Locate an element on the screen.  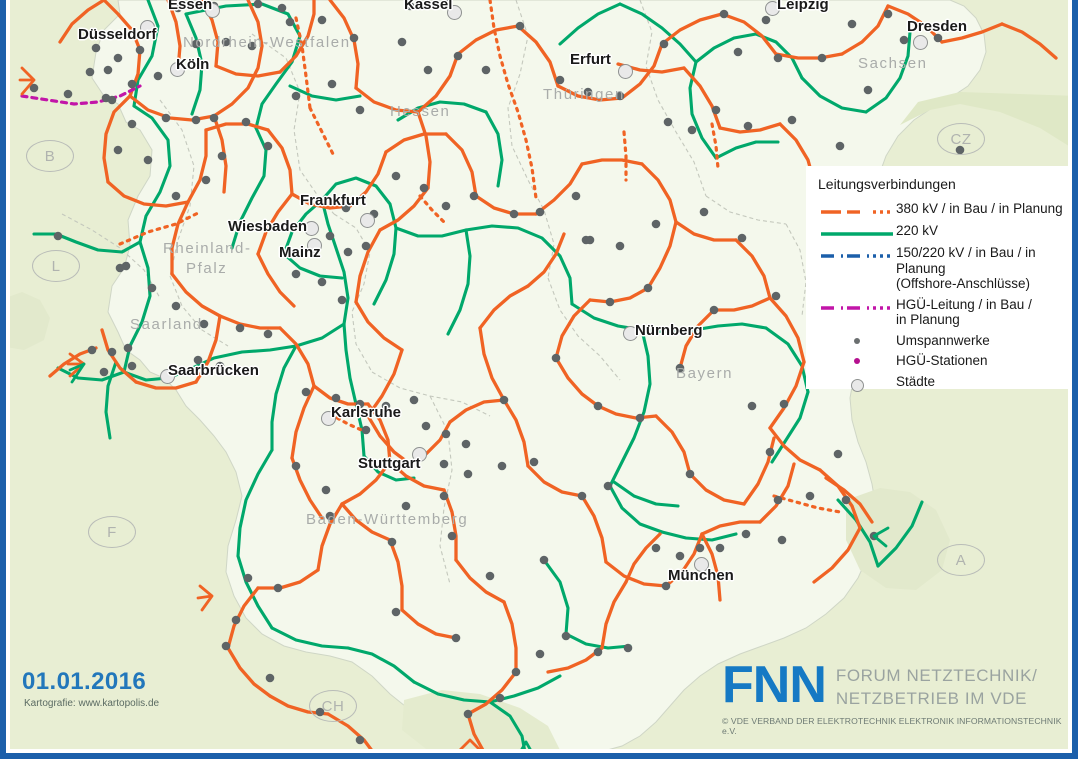
foreign-green-west is located at coordinates (25, 321).